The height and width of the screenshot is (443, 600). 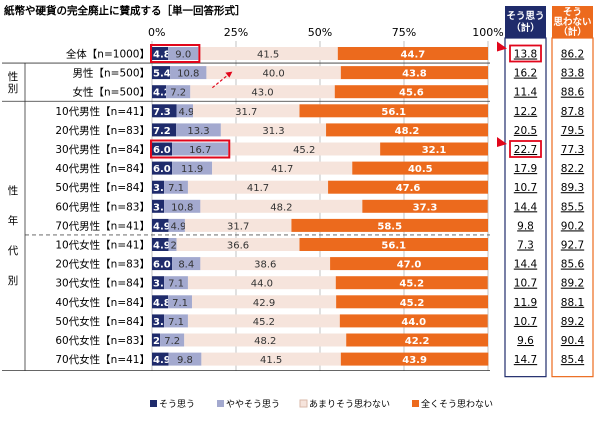 I want to click on bar-value-label: 16.7, so click(x=200, y=150).